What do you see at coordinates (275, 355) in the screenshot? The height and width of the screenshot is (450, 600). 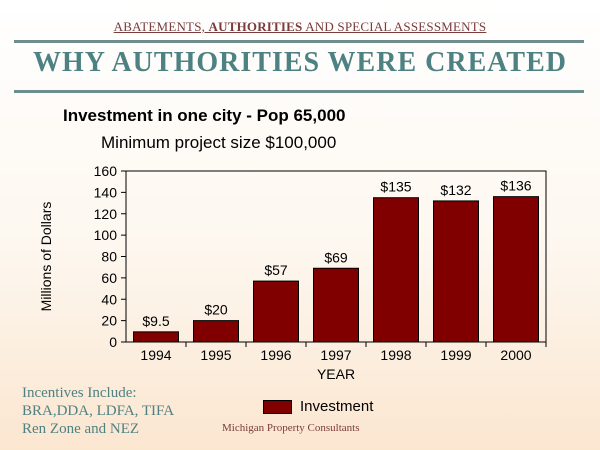 I see `x-tick-label: 1996` at bounding box center [275, 355].